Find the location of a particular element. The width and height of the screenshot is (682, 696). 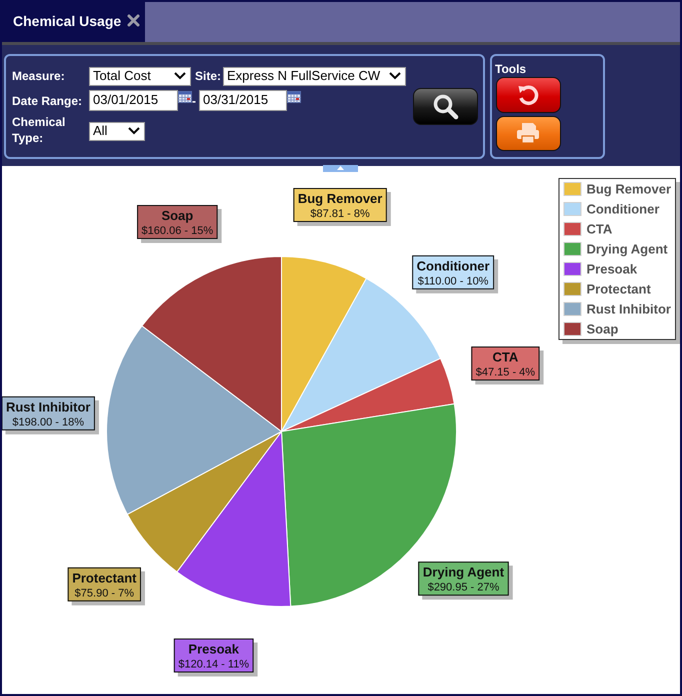

legend-label: Drying Agent is located at coordinates (627, 249).